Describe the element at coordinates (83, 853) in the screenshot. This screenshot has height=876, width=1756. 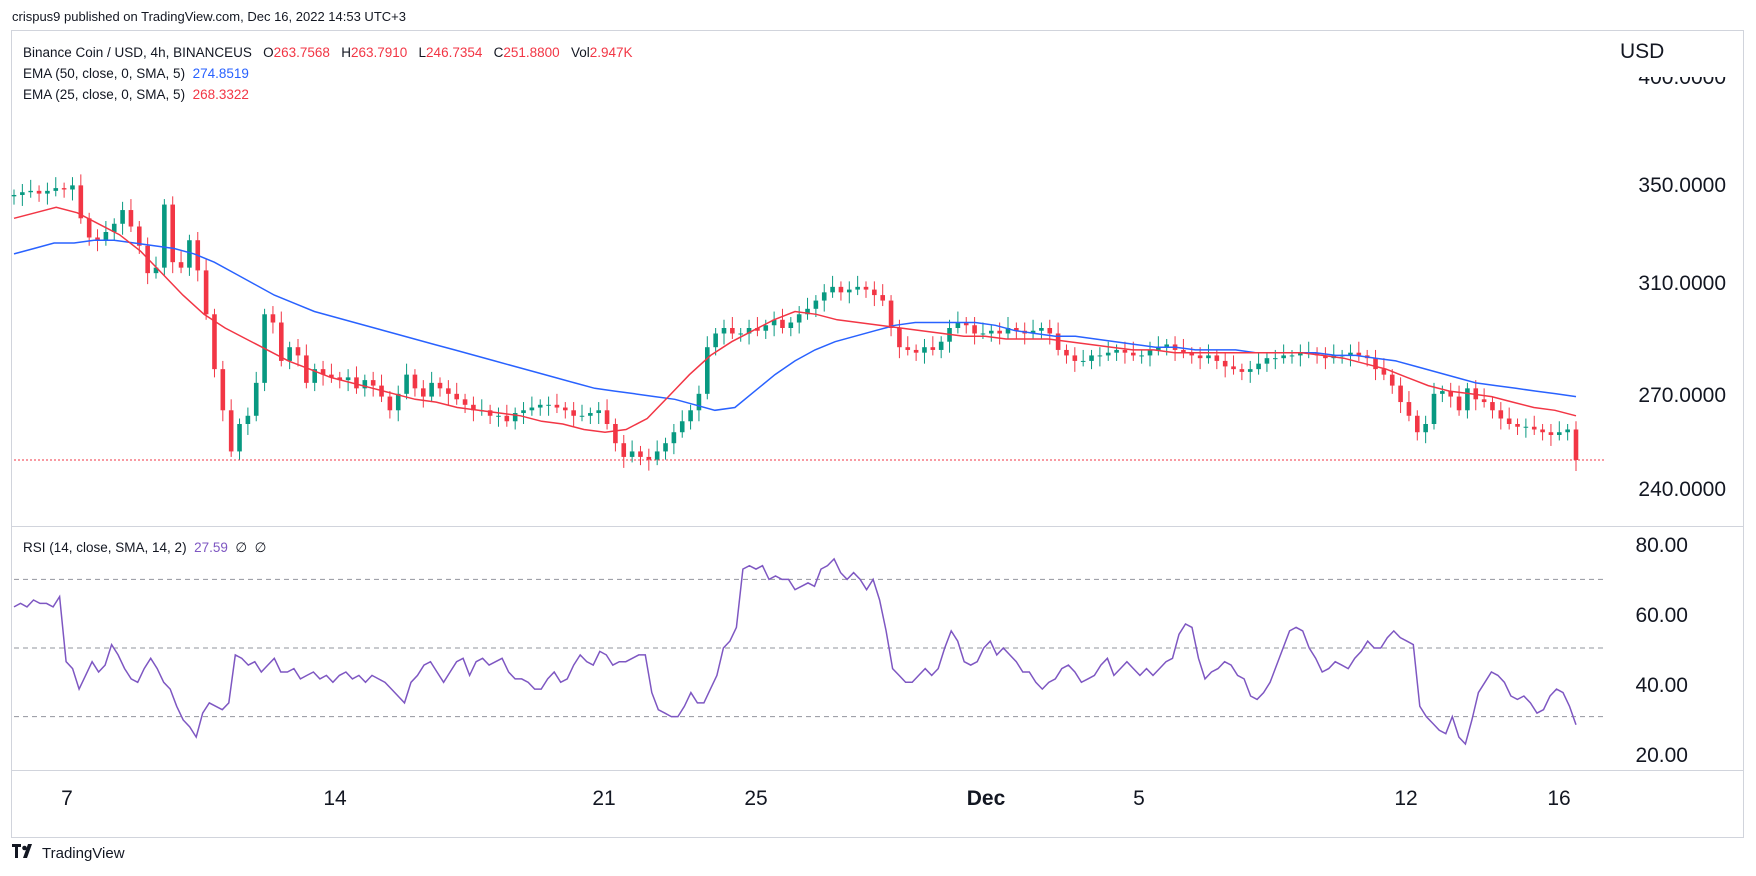
I see `brand-name: TradingView` at that location.